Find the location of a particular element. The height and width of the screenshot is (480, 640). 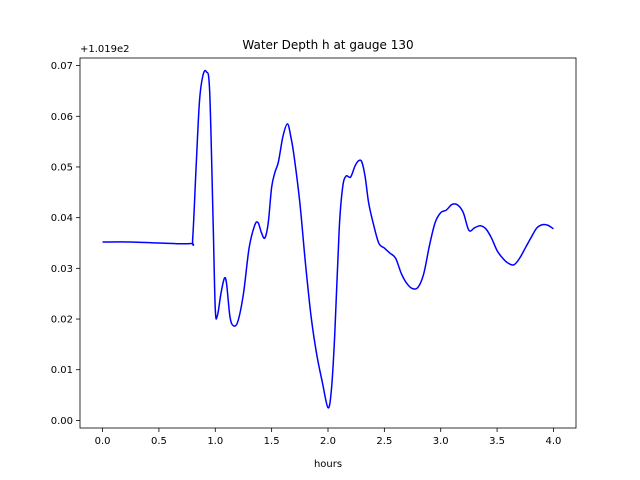

x-axis-label: hours is located at coordinates (328, 464).